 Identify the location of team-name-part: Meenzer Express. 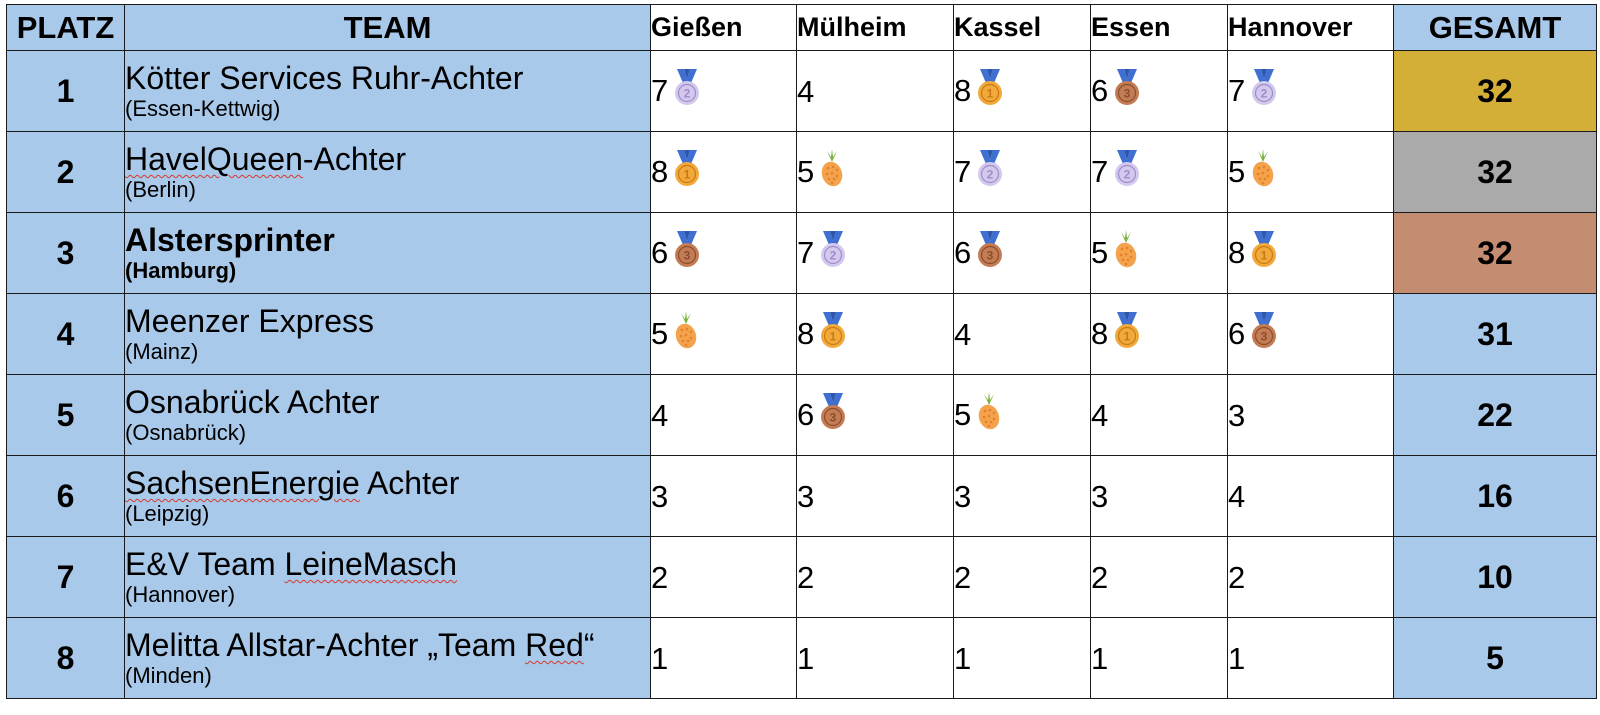
(249, 321).